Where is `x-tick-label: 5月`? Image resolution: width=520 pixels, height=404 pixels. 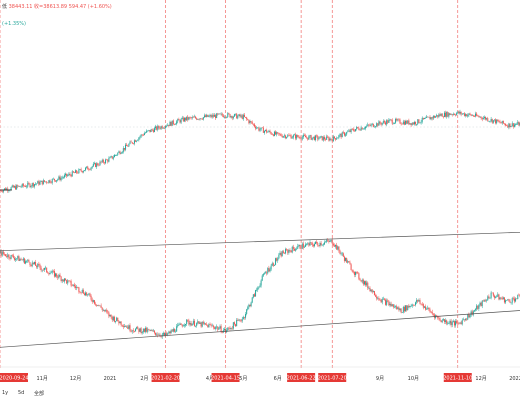 x-tick-label: 5月 is located at coordinates (243, 379).